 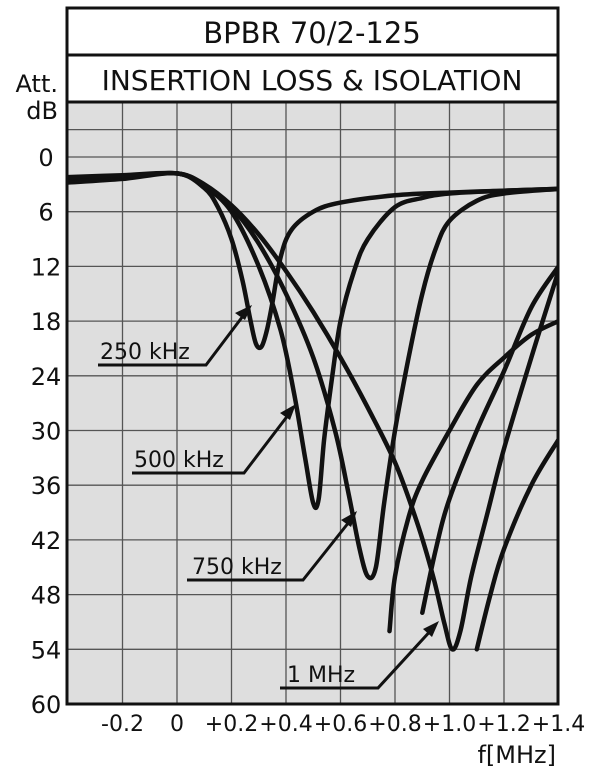 I want to click on annotation-500khz: 500 kHz, so click(x=214, y=439).